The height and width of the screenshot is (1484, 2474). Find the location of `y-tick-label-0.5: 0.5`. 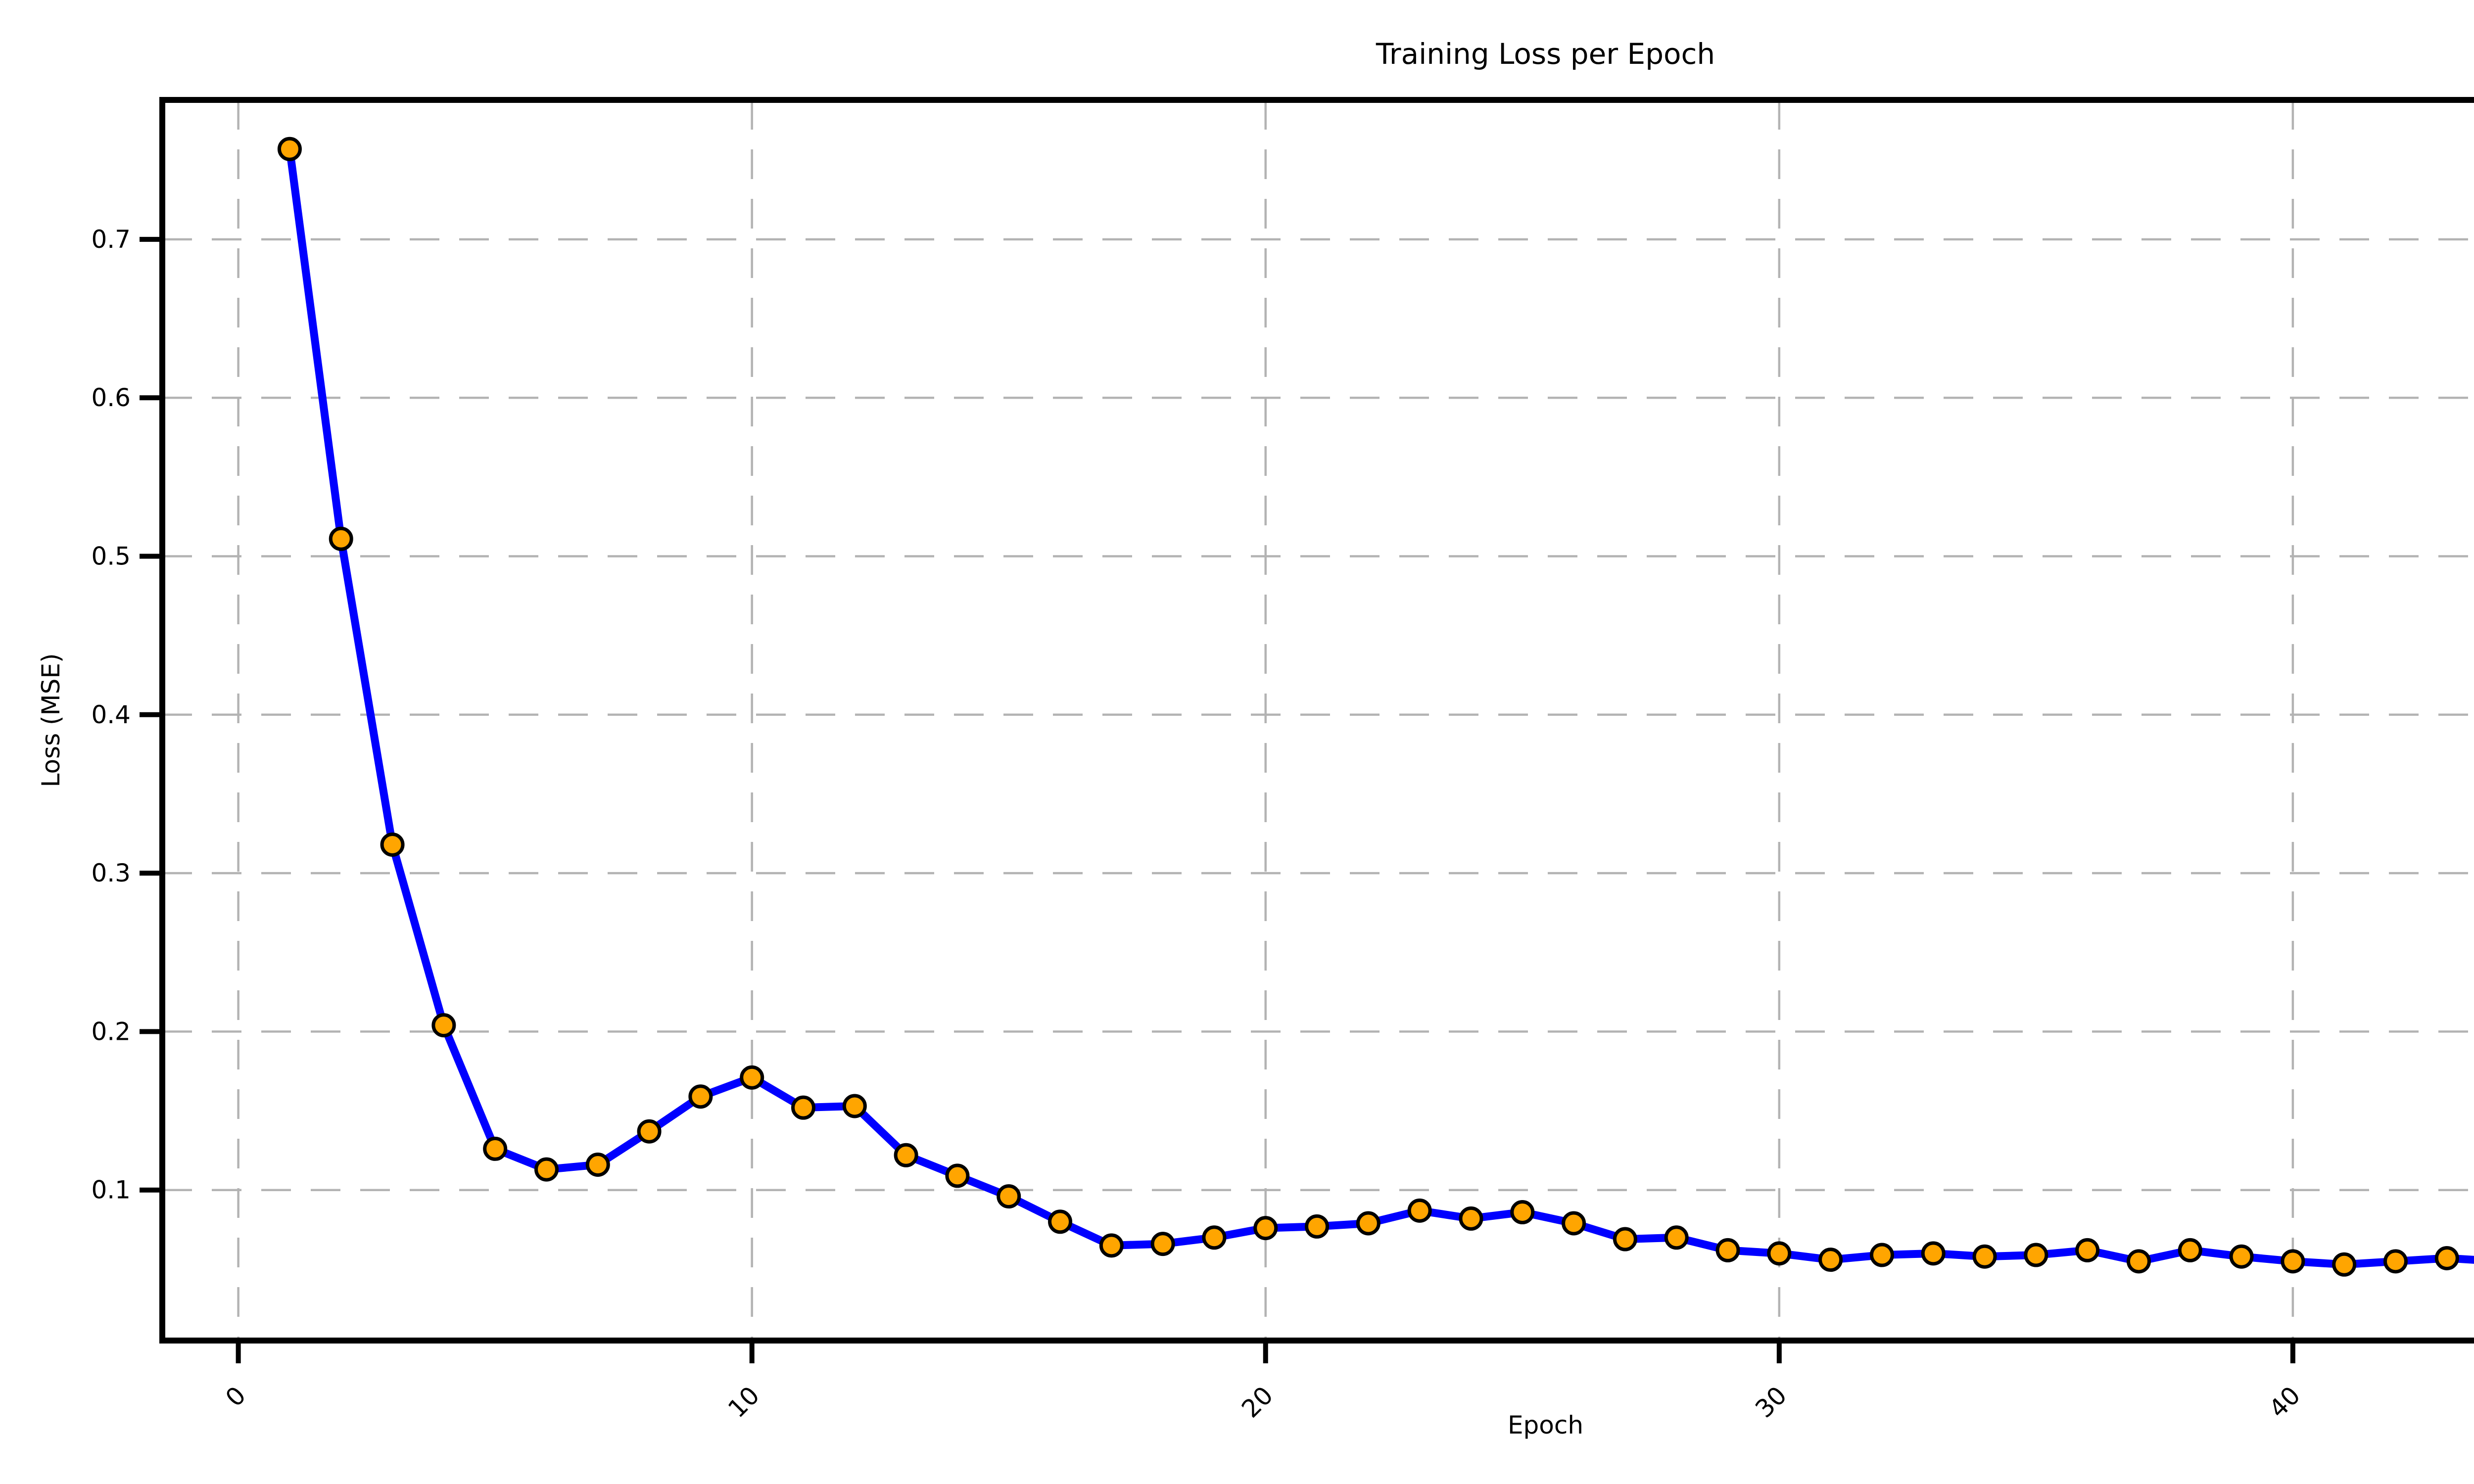

y-tick-label-0.5: 0.5 is located at coordinates (111, 556).